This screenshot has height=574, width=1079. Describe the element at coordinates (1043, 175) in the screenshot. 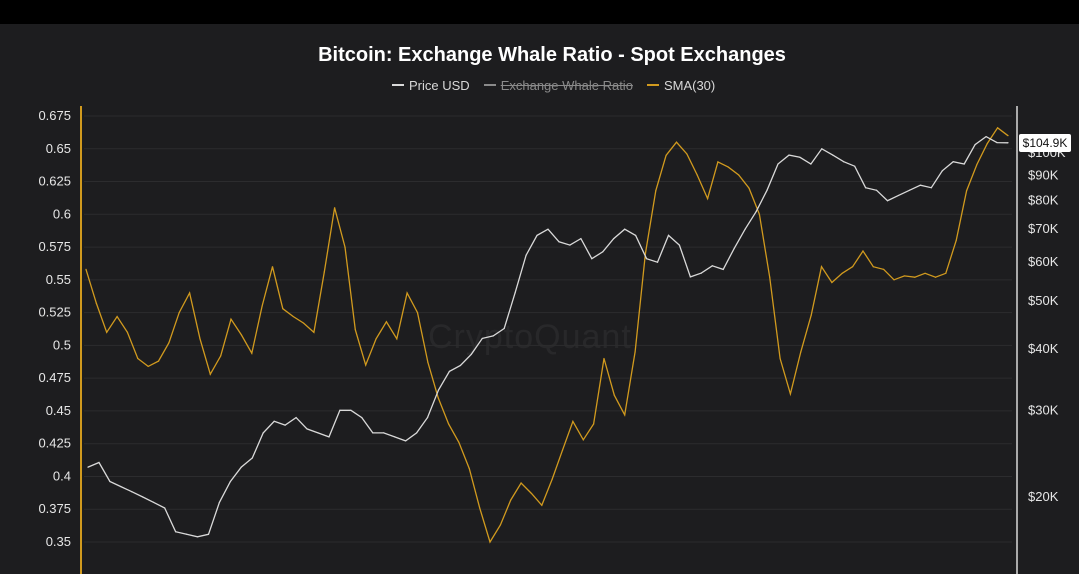

I see `right-tick-label: $90K` at that location.